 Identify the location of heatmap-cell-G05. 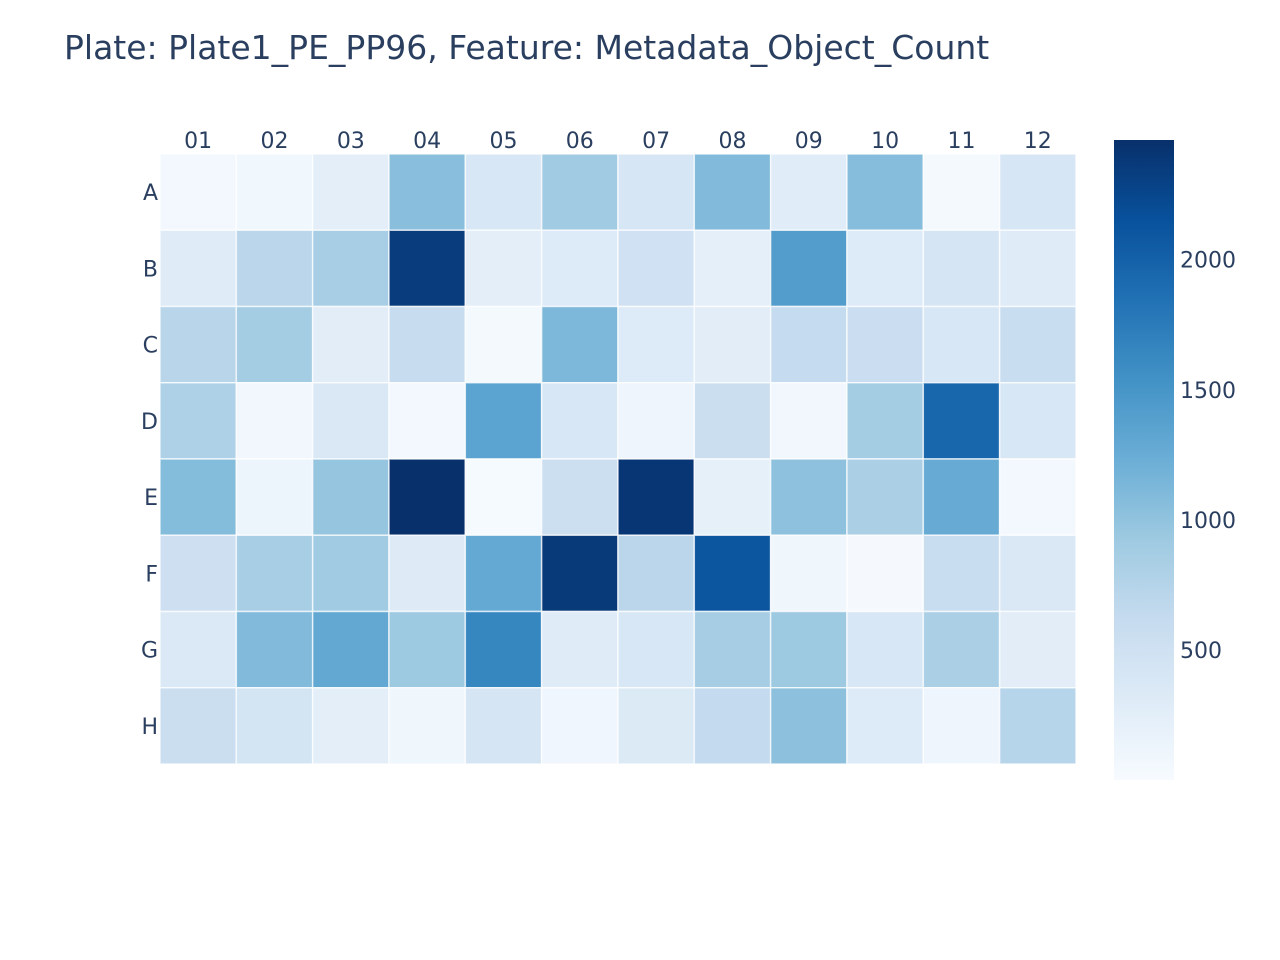
(503, 649).